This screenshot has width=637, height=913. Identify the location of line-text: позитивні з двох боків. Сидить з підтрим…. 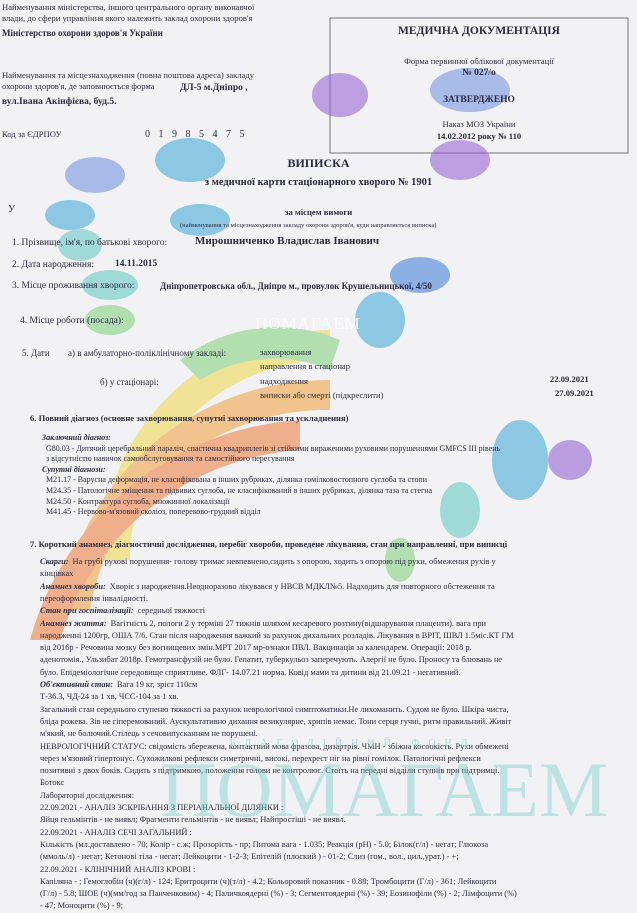
(270, 771).